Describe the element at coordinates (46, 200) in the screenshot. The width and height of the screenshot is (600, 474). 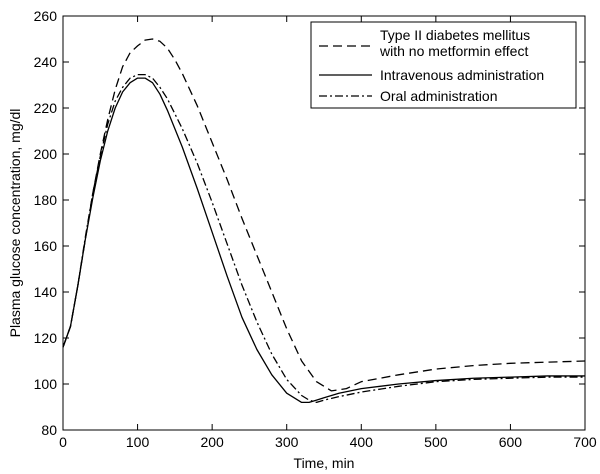
I see `y-tick-label: 180` at that location.